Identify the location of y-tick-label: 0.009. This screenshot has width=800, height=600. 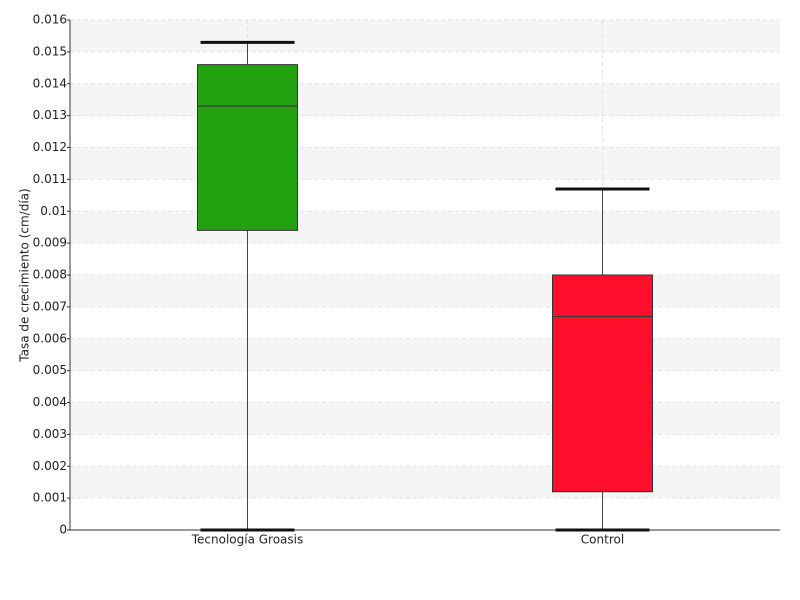
(50, 243).